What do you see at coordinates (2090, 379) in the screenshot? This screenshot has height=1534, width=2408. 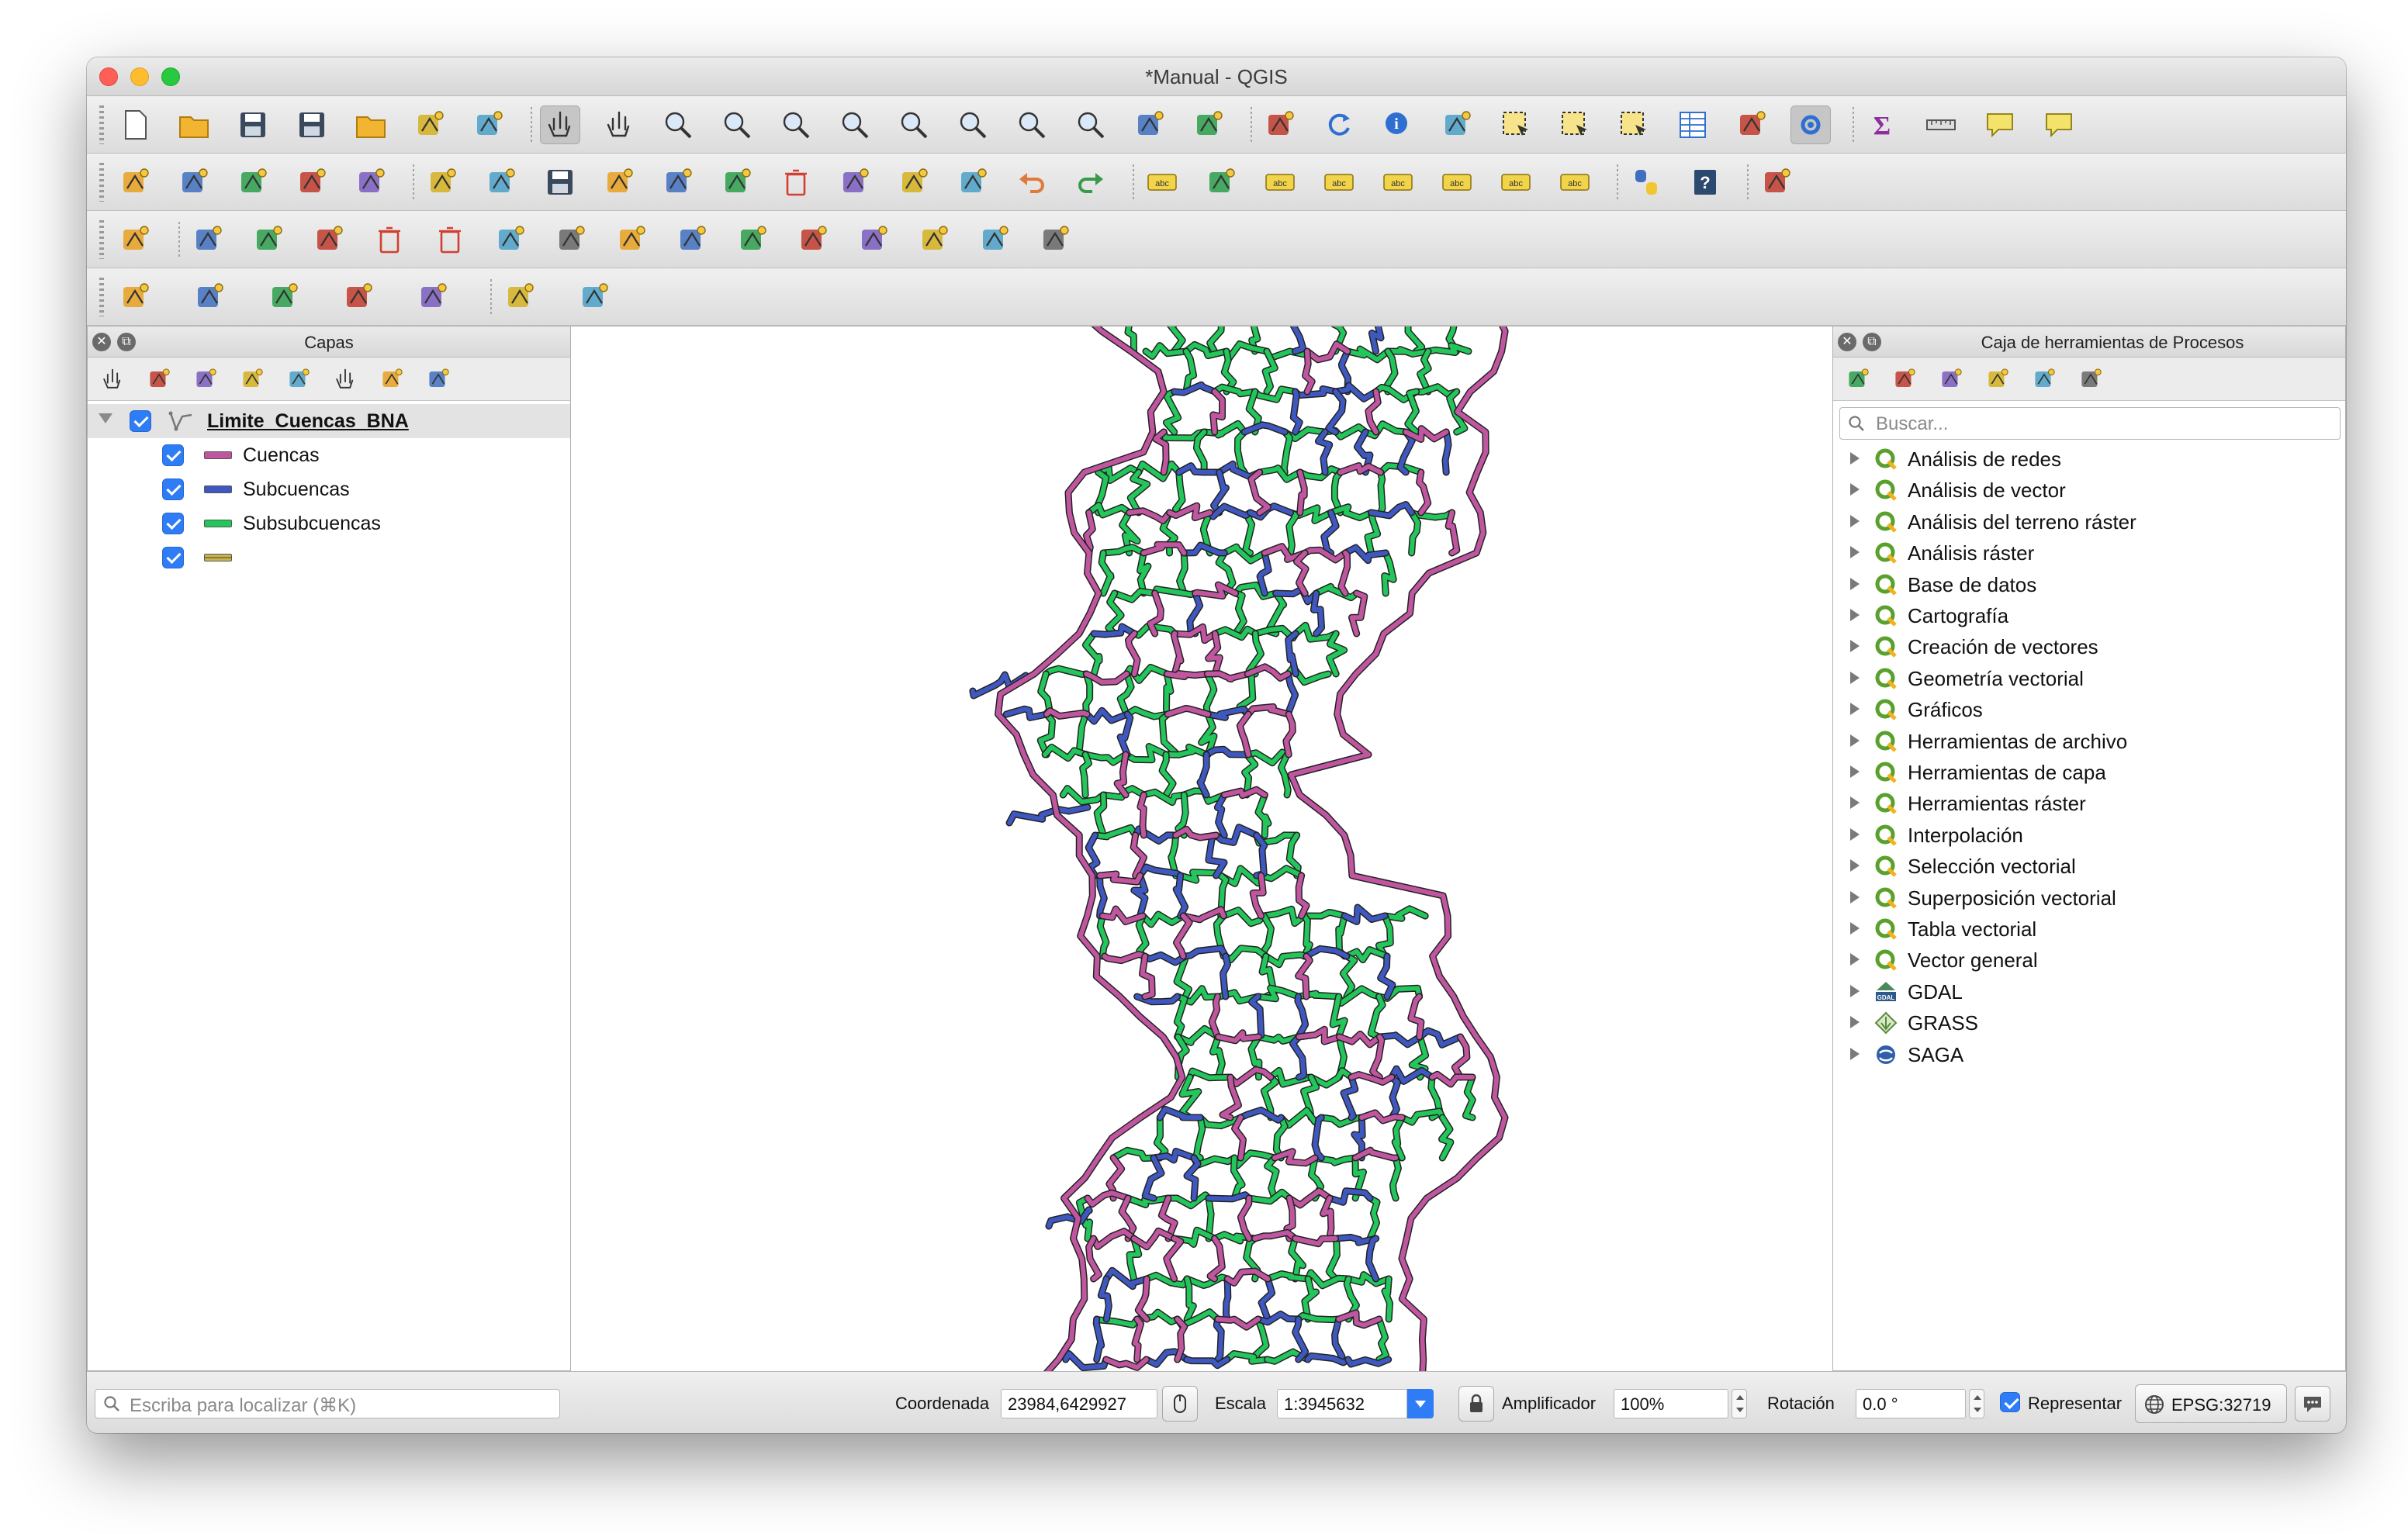 I see `options-button` at bounding box center [2090, 379].